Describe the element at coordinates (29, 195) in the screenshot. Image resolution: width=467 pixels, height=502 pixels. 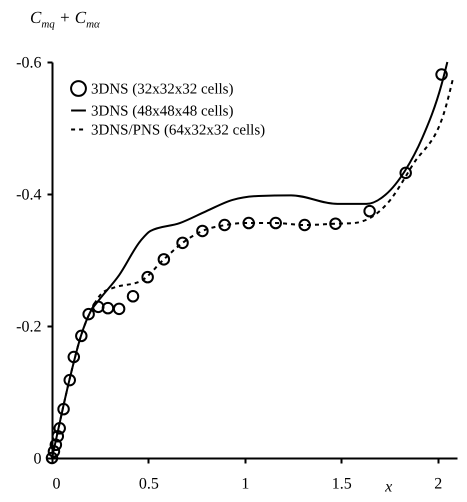
I see `y-tick-label: -0.4` at that location.